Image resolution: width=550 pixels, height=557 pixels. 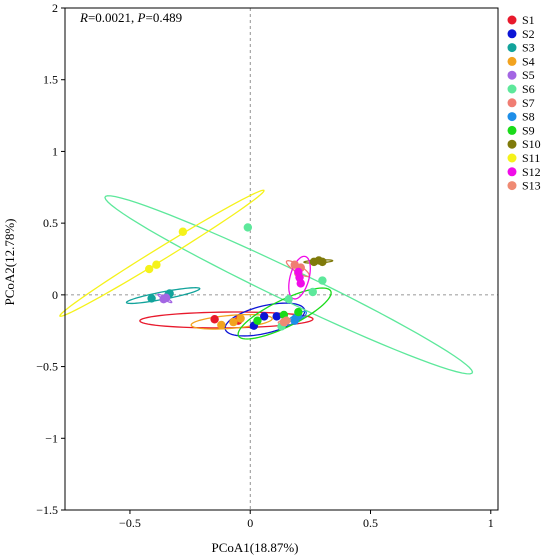 What do you see at coordinates (47, 367) in the screenshot?
I see `y-tick-label: −0.5` at bounding box center [47, 367].